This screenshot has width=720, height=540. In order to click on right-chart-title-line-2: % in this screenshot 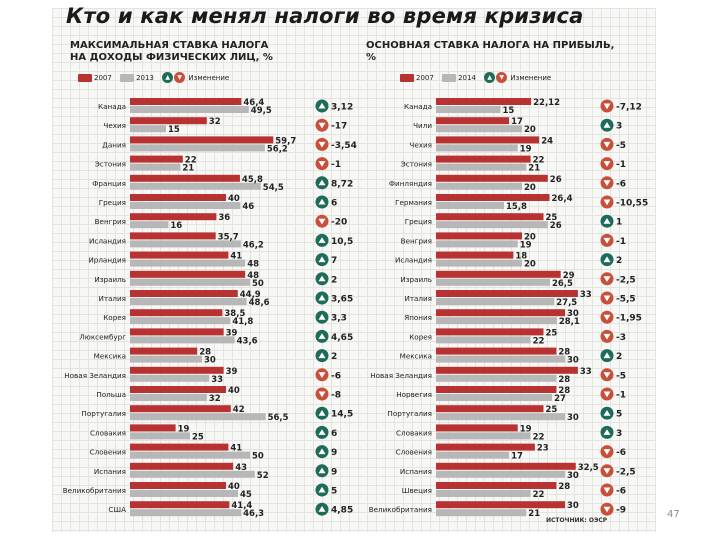, I will do `click(371, 57)`.